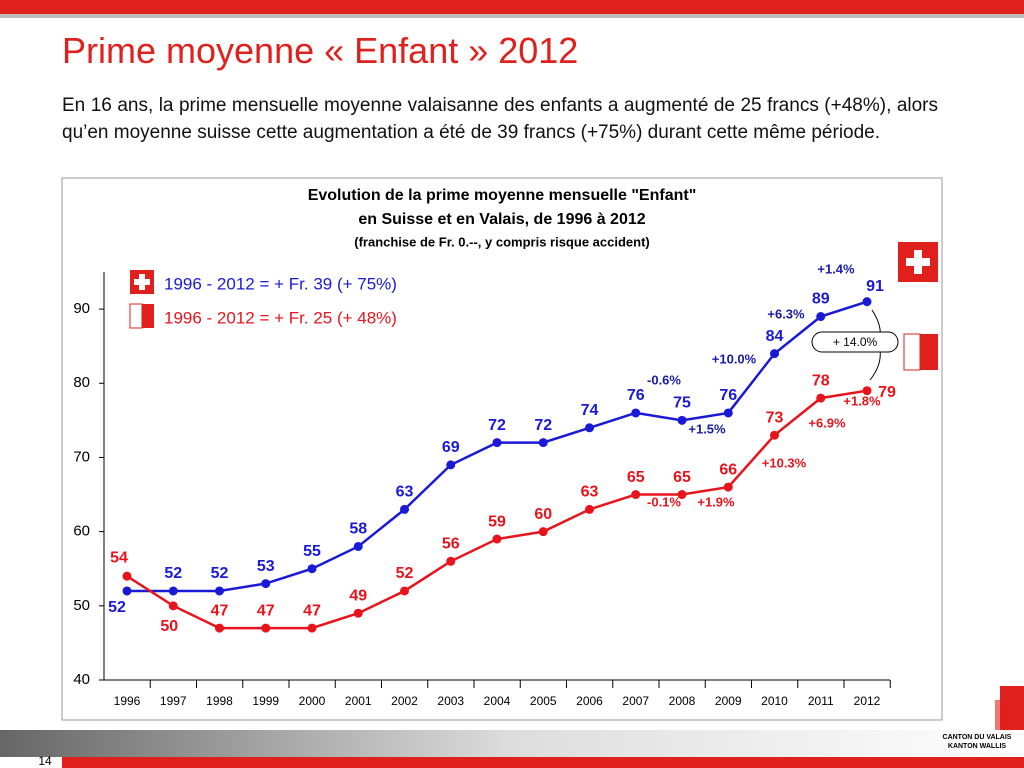 Image resolution: width=1024 pixels, height=768 pixels. What do you see at coordinates (501, 219) in the screenshot?
I see `chart-subtitle: en Suisse et en Valais, de 1996 à 2012` at bounding box center [501, 219].